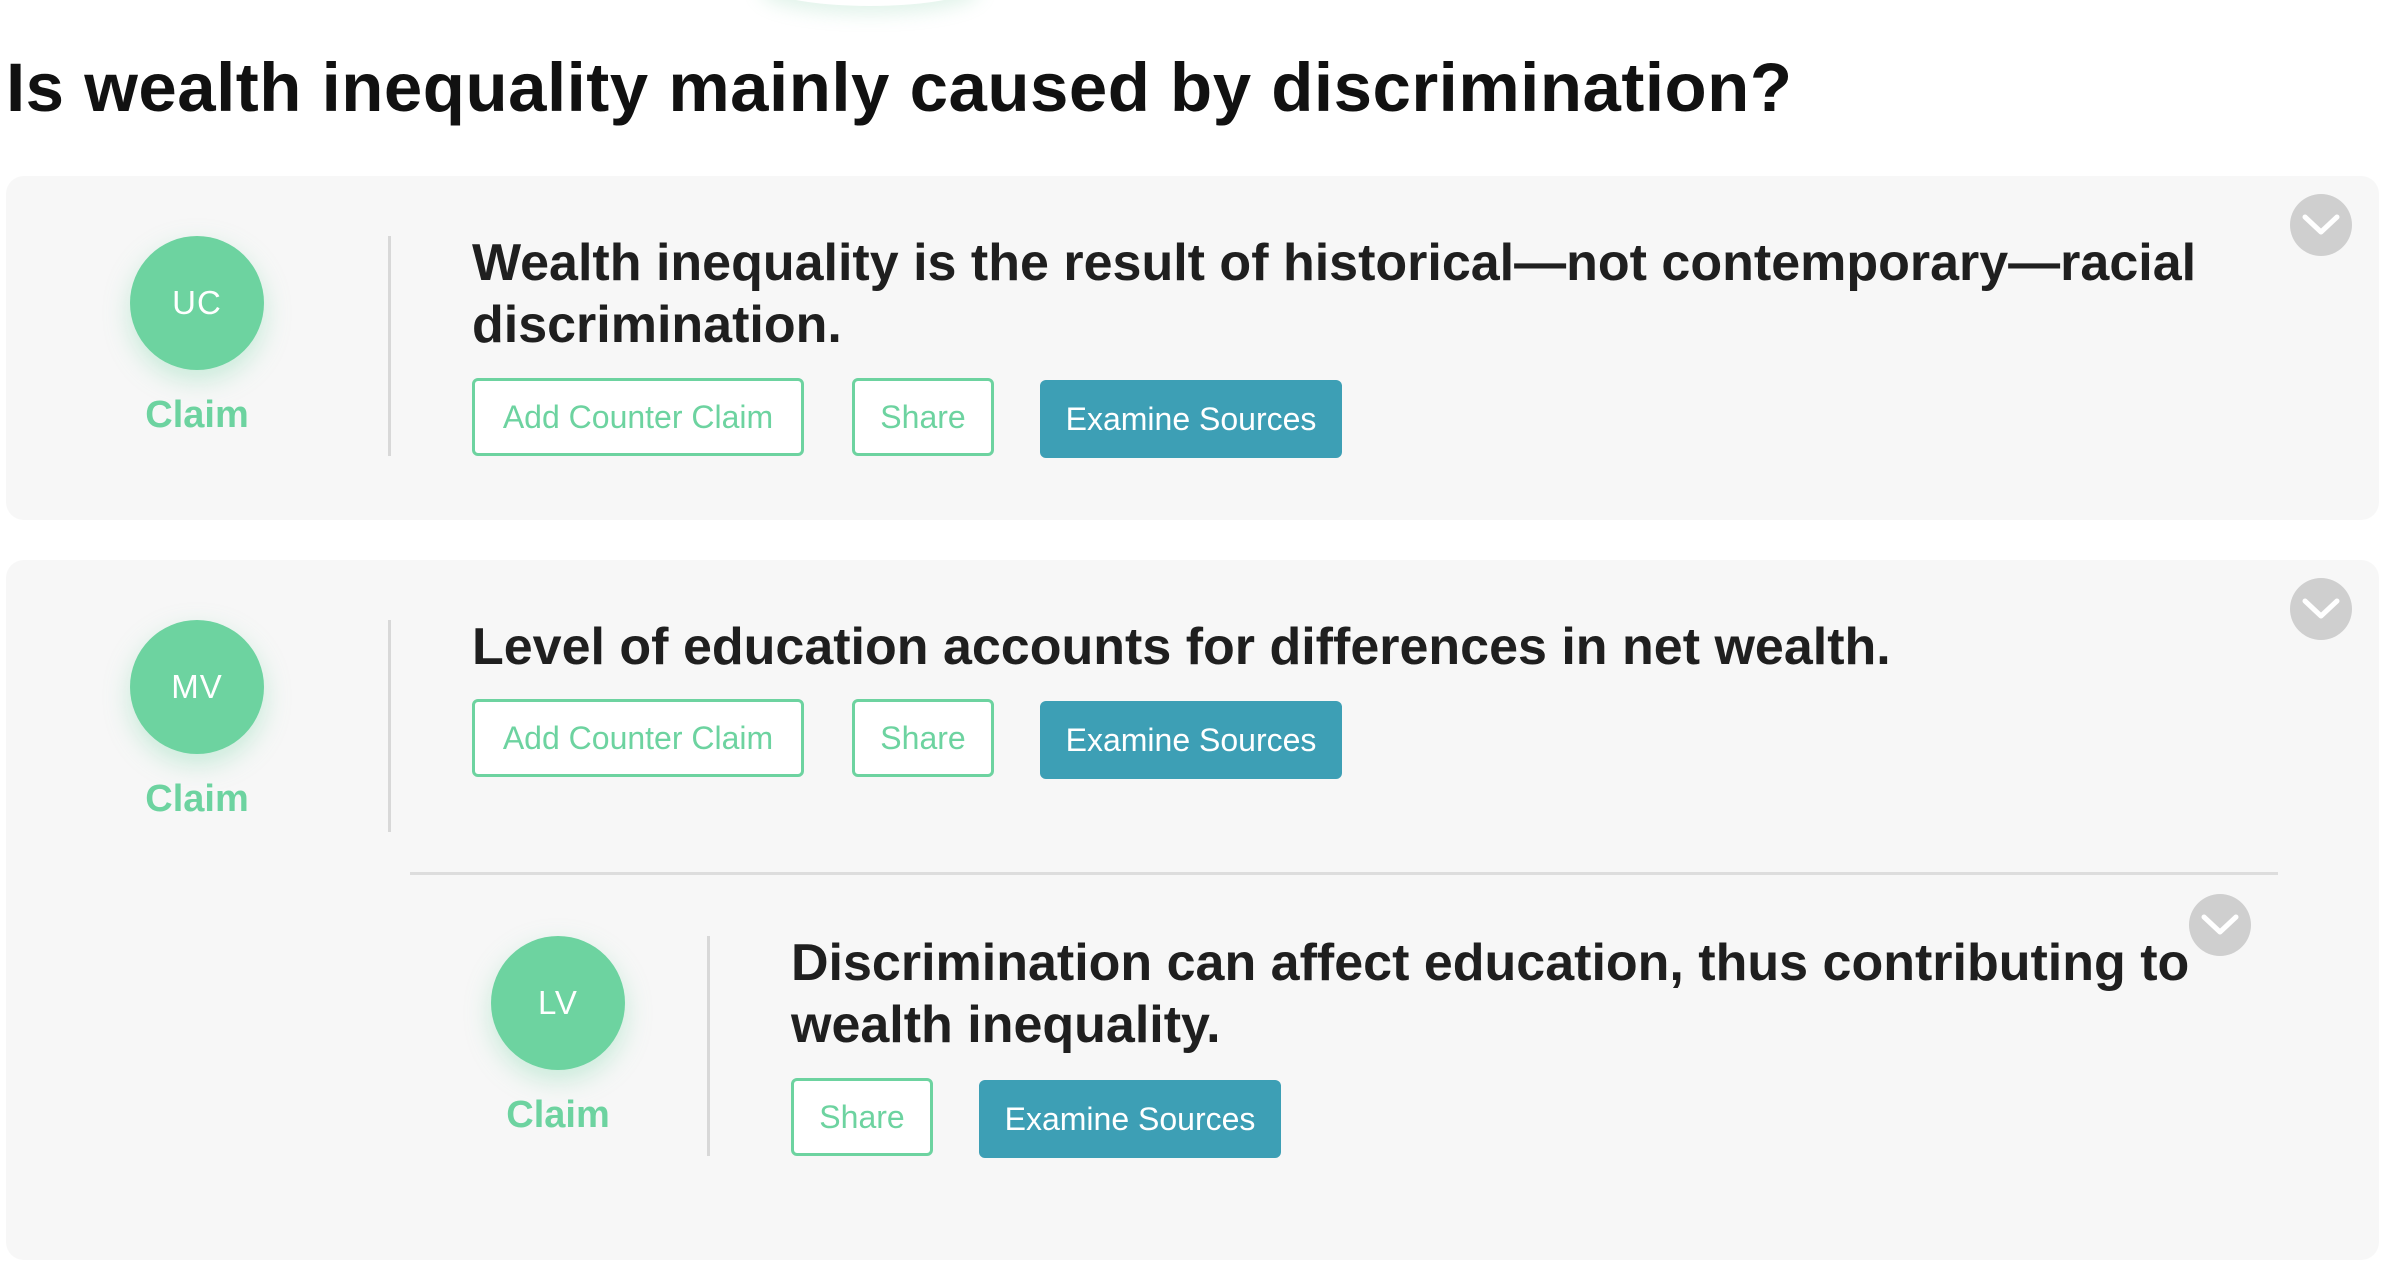 This screenshot has height=1270, width=2384. I want to click on avatar-initials: LV, so click(558, 1002).